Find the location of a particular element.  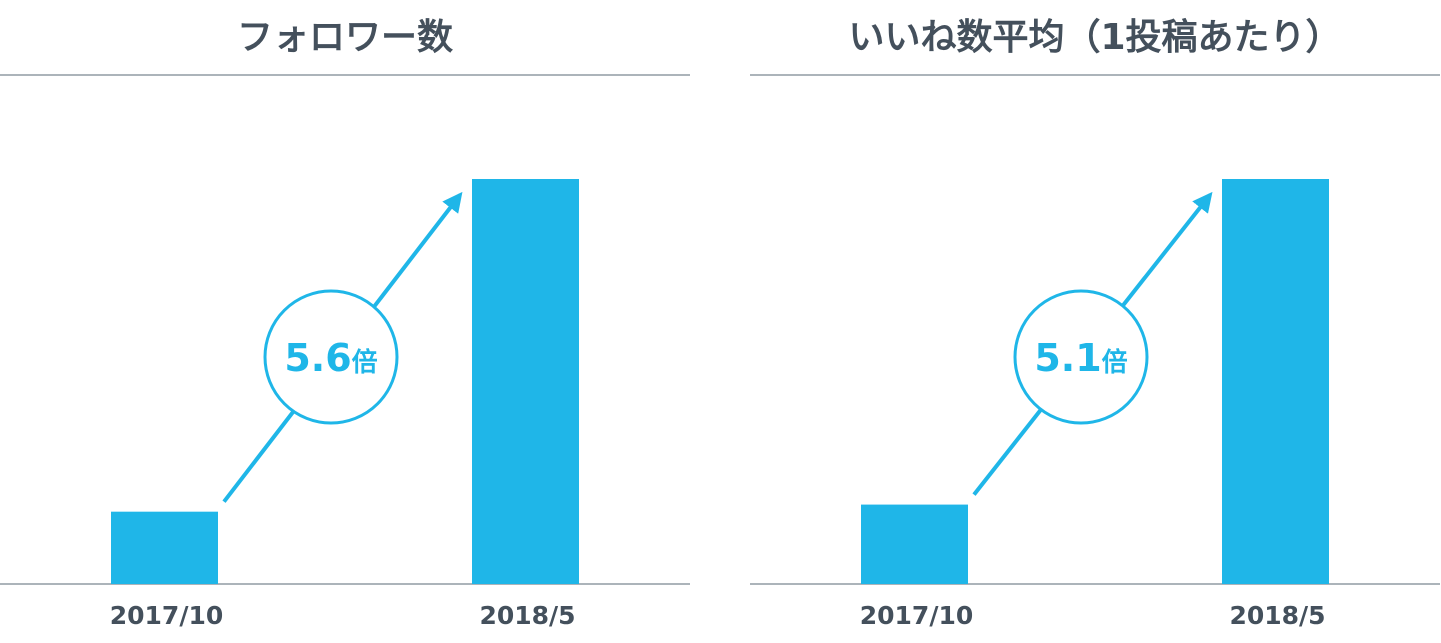

chart-title: フォロワー数 is located at coordinates (344, 37).